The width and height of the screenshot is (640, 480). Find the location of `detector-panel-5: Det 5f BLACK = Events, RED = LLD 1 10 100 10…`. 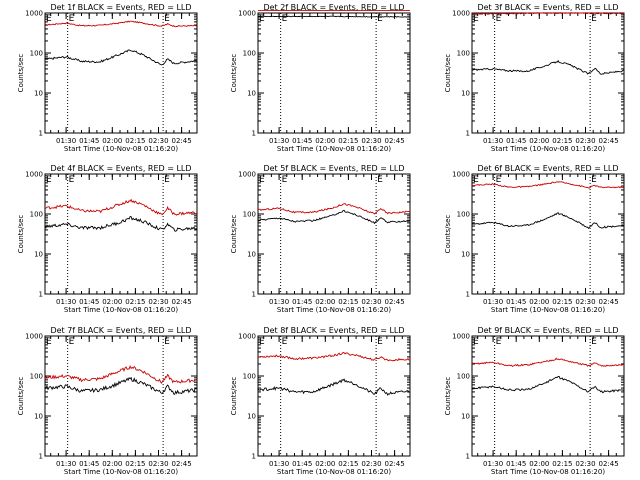

detector-panel-5: Det 5f BLACK = Events, RED = LLD 1 10 100 10… is located at coordinates (320, 239).